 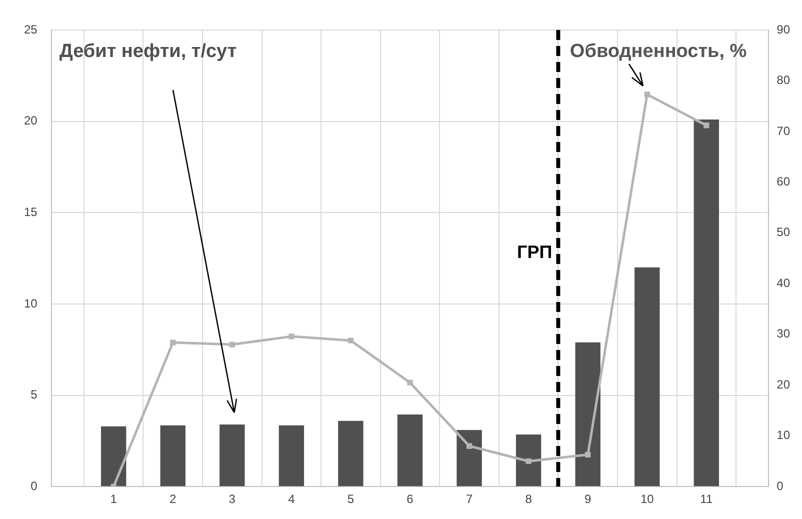 I want to click on y2-tick-label: 10, so click(x=783, y=435).